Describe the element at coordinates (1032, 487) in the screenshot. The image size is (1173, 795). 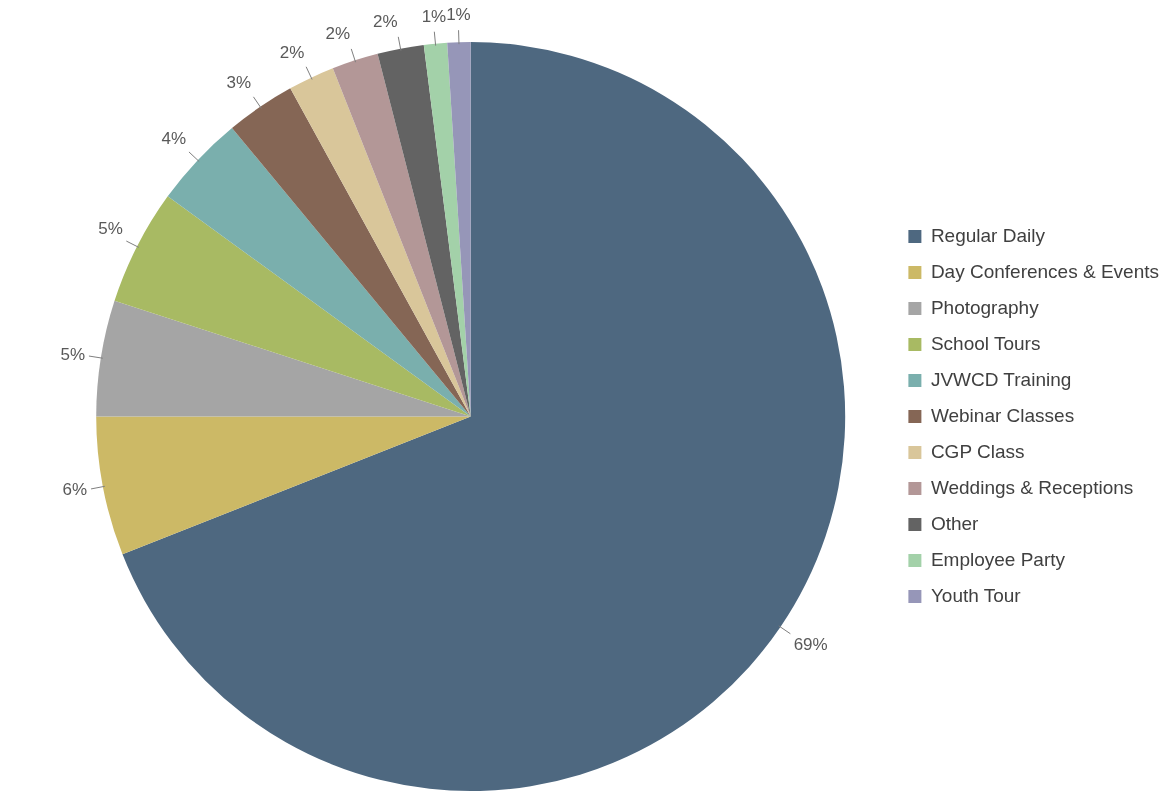
I see `legend-label: Weddings & Receptions` at that location.